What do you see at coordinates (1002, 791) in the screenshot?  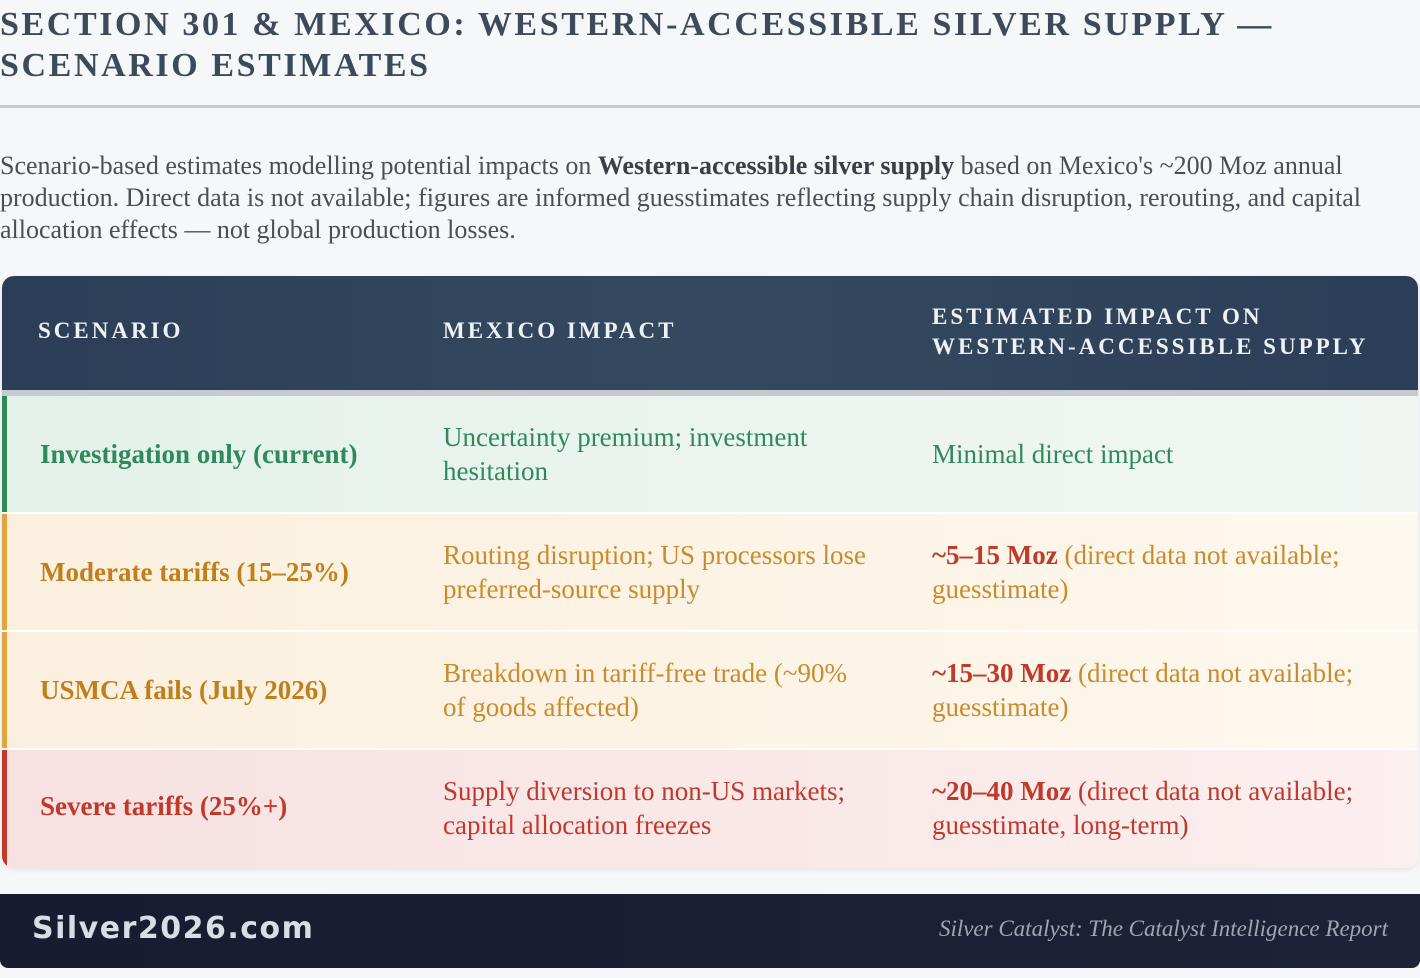 I see `estimate-value: ~20–40 Moz` at bounding box center [1002, 791].